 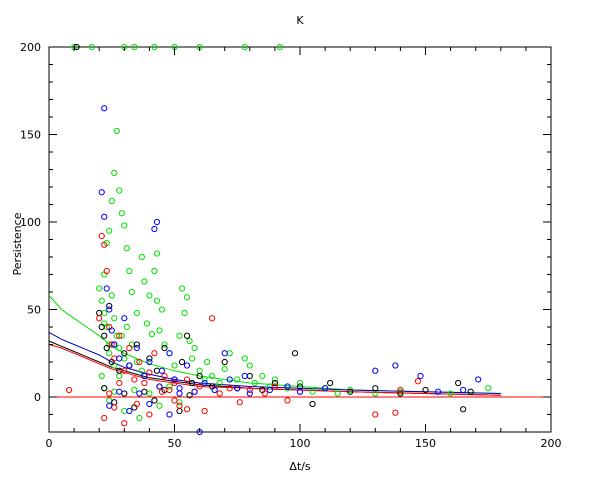 What do you see at coordinates (300, 466) in the screenshot?
I see `x-axis-label: Δt/s` at bounding box center [300, 466].